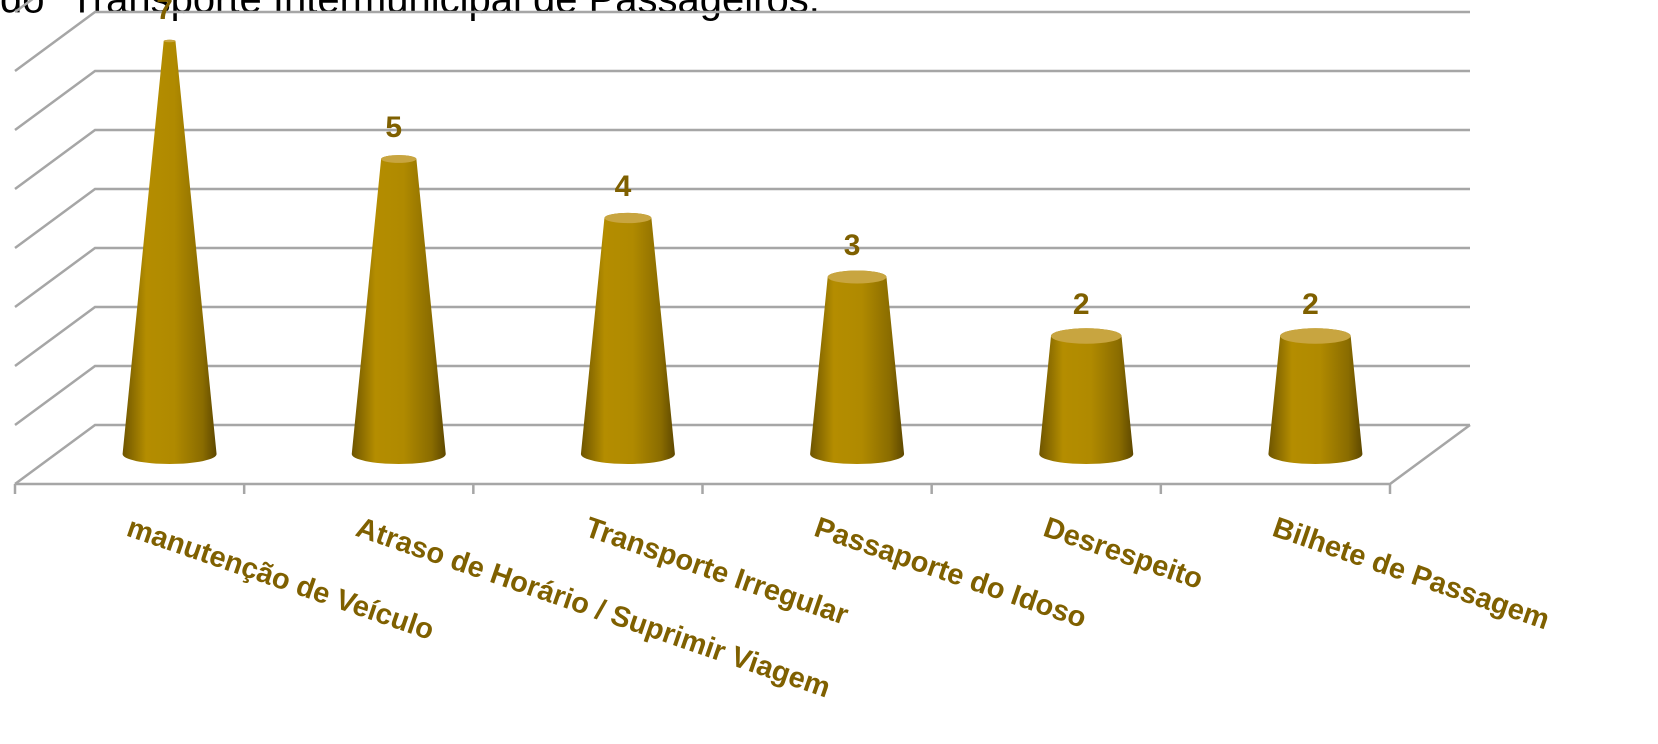  What do you see at coordinates (393, 127) in the screenshot?
I see `value-label: 5` at bounding box center [393, 127].